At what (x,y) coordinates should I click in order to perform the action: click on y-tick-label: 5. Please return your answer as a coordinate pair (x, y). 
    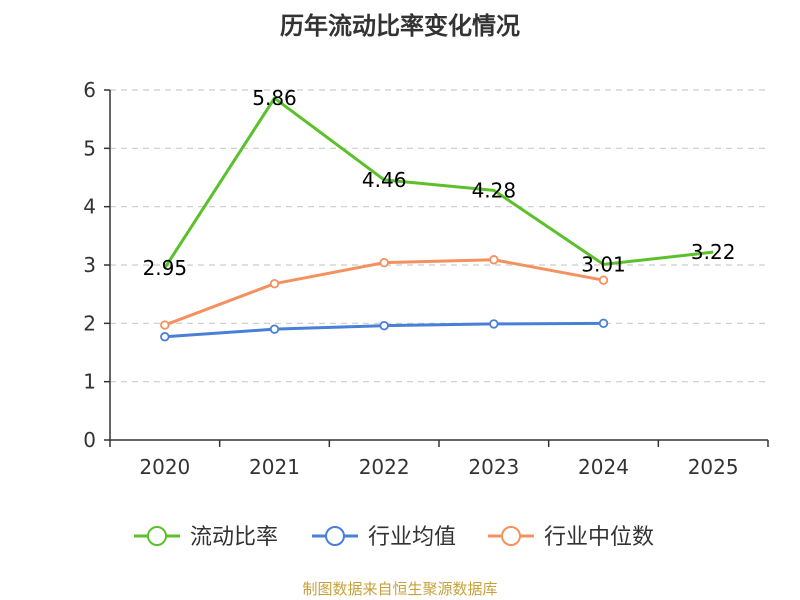
    Looking at the image, I should click on (89, 148).